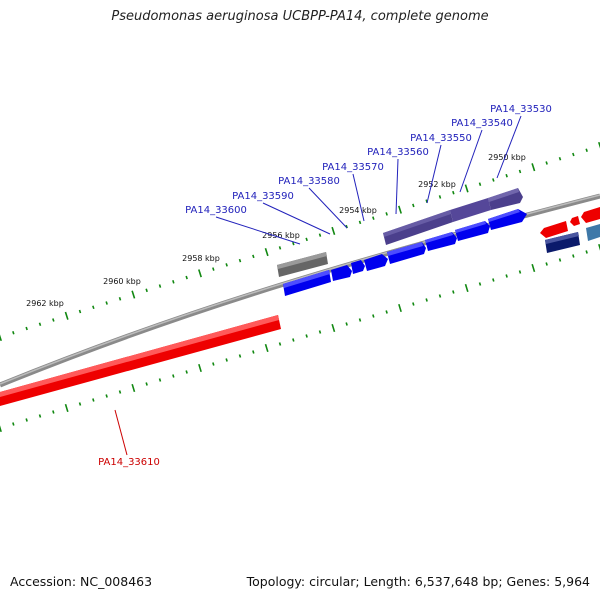 This screenshot has height=600, width=600. I want to click on gene-label: PA14_33560, so click(398, 152).